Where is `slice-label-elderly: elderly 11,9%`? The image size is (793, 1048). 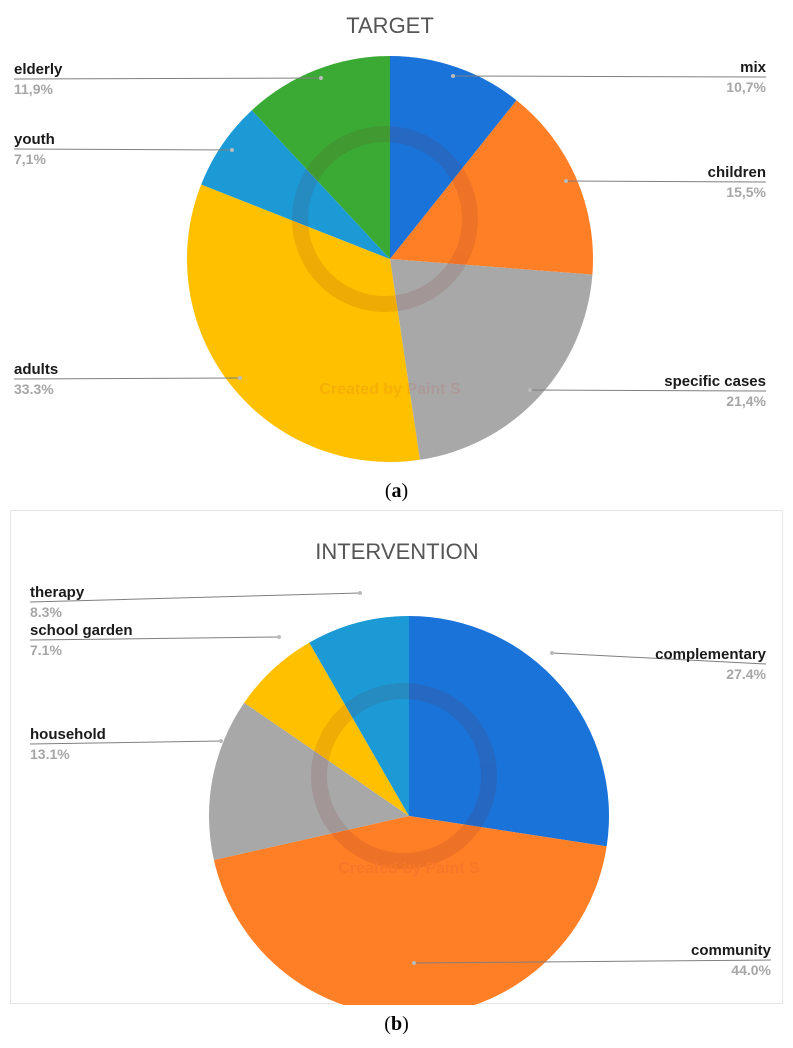 slice-label-elderly: elderly 11,9% is located at coordinates (168, 79).